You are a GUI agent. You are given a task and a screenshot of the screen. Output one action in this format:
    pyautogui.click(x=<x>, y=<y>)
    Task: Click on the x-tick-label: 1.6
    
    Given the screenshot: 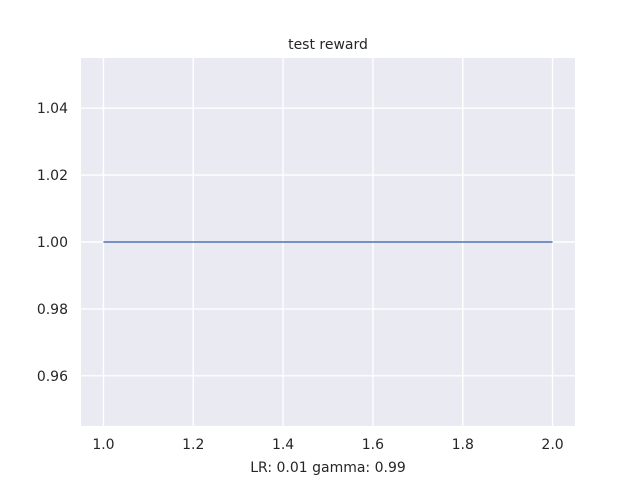 What is the action you would take?
    pyautogui.click(x=373, y=445)
    